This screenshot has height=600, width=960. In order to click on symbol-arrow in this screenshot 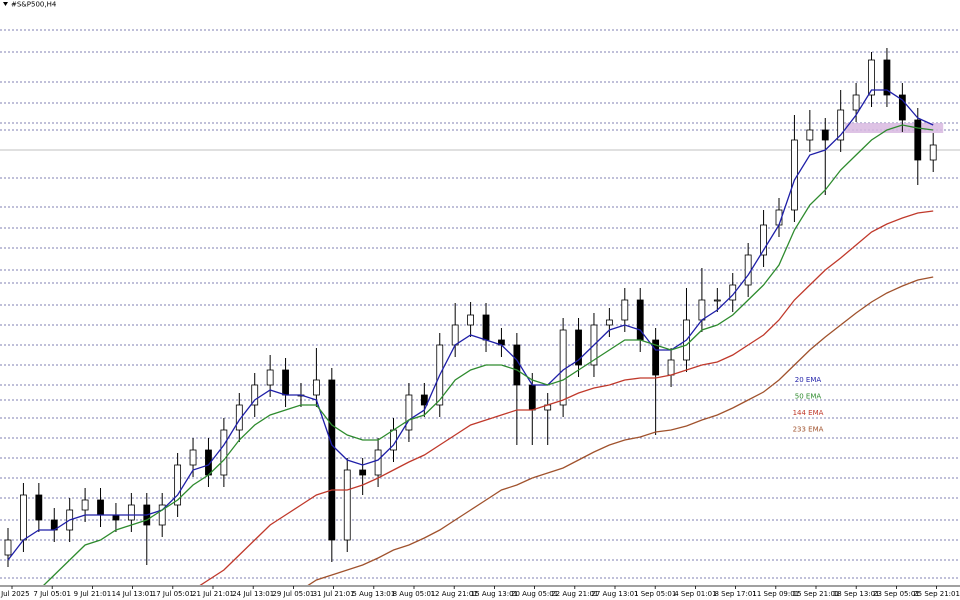, I will do `click(5, 4)`.